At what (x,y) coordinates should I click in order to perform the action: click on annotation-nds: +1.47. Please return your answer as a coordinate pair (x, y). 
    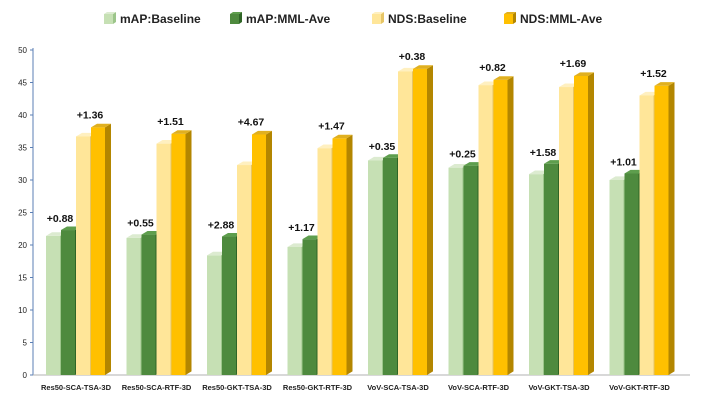
    Looking at the image, I should click on (331, 126).